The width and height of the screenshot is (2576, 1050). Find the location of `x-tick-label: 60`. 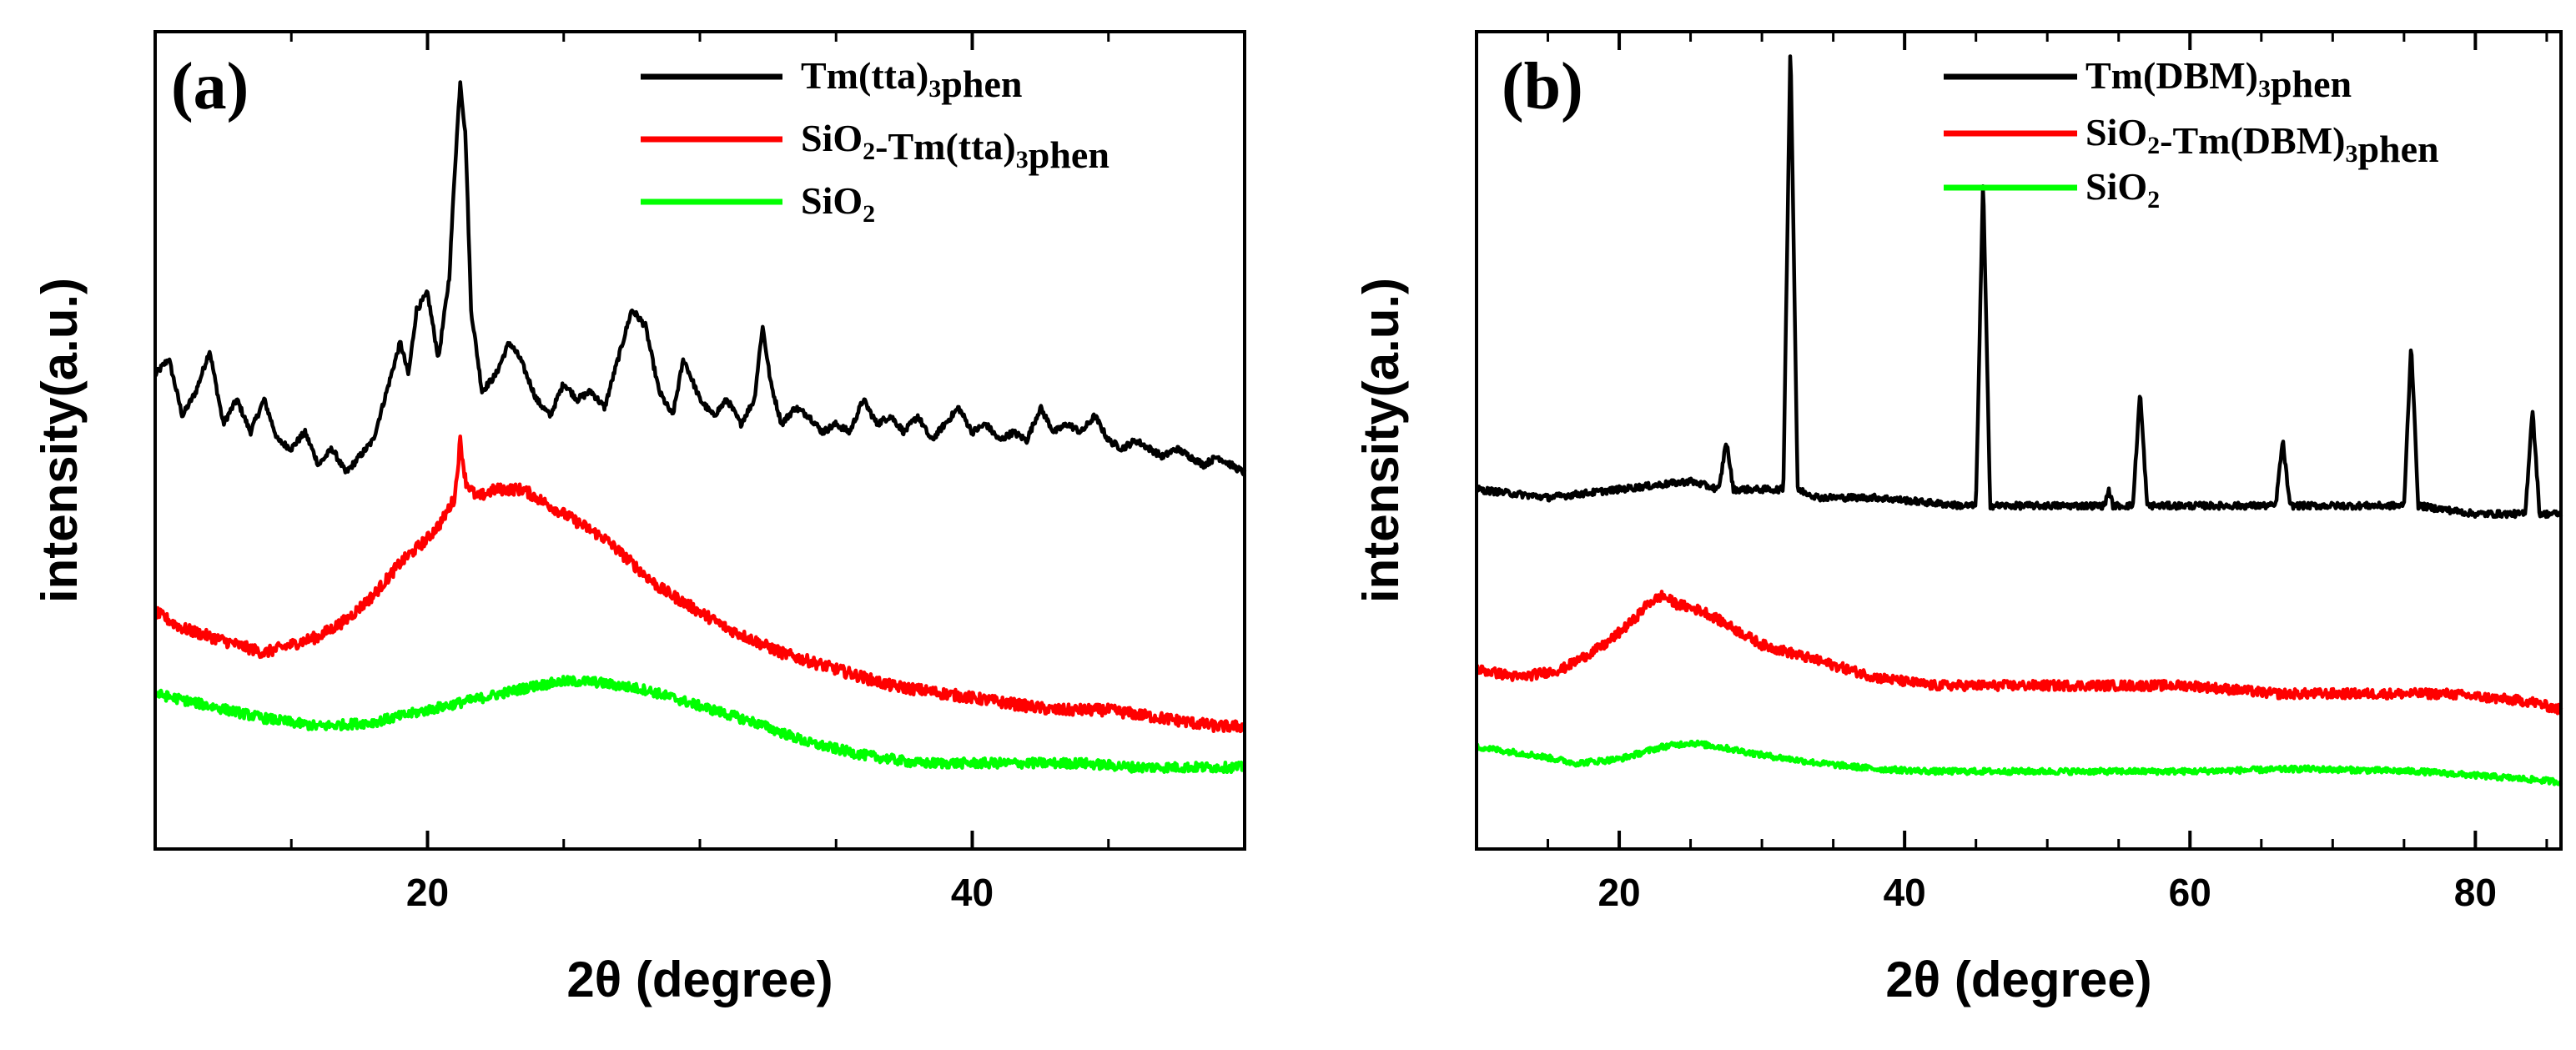

x-tick-label: 60 is located at coordinates (2190, 892).